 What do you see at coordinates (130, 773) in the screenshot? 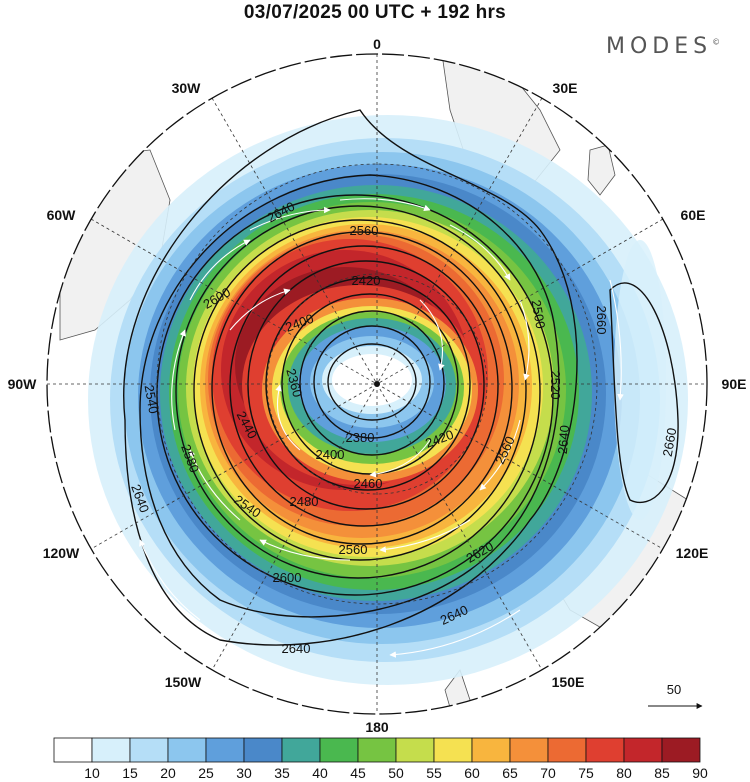
I see `colorbar-tick-label: 15` at bounding box center [130, 773].